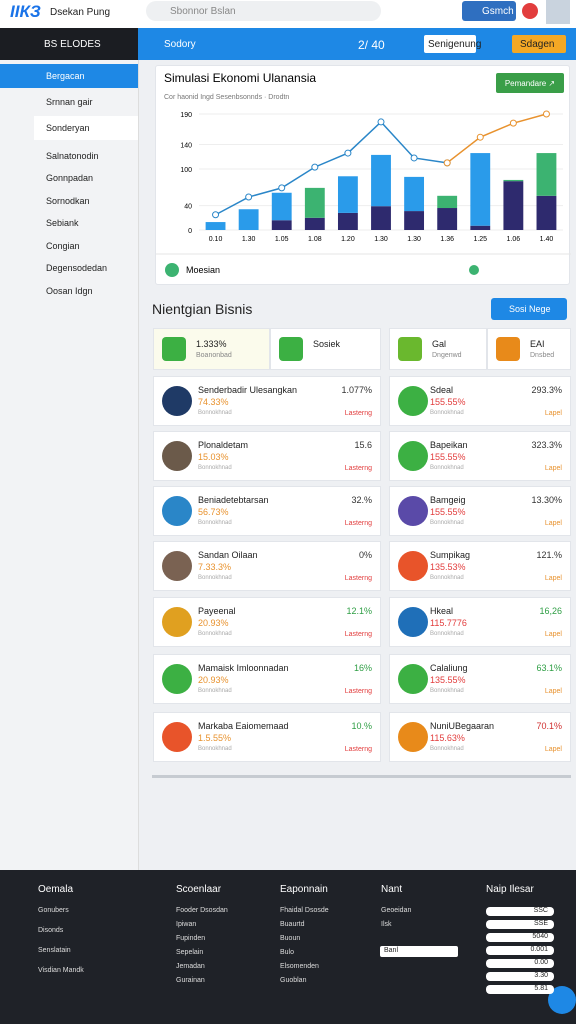 The height and width of the screenshot is (1024, 576). Describe the element at coordinates (25, 11) in the screenshot. I see `logo: ІІКЗ` at that location.